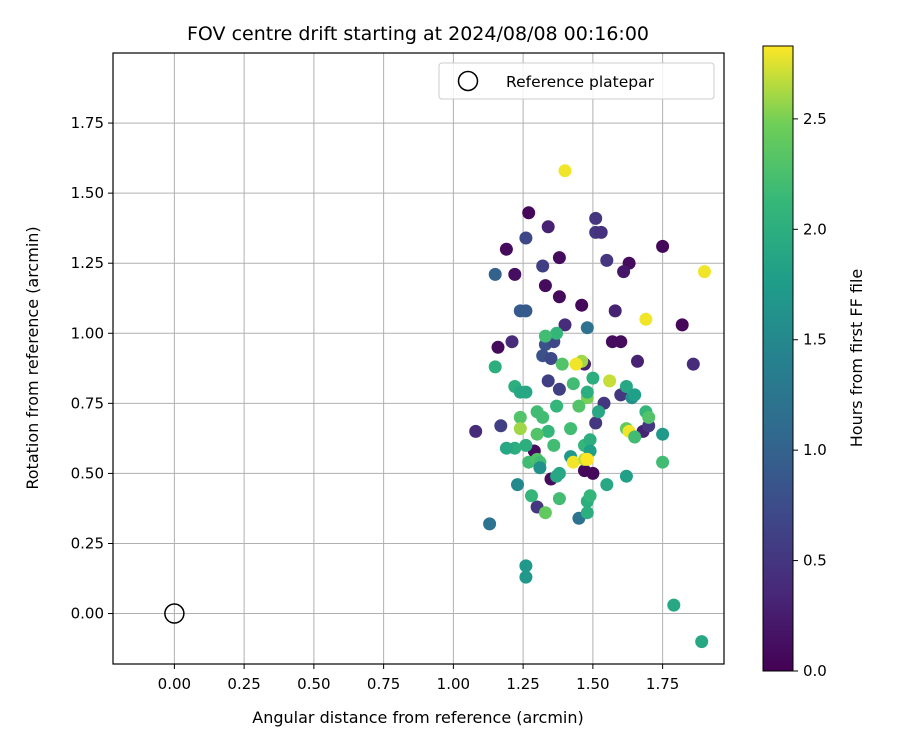  Describe the element at coordinates (87, 403) in the screenshot. I see `y-tick-label: 0.75` at that location.